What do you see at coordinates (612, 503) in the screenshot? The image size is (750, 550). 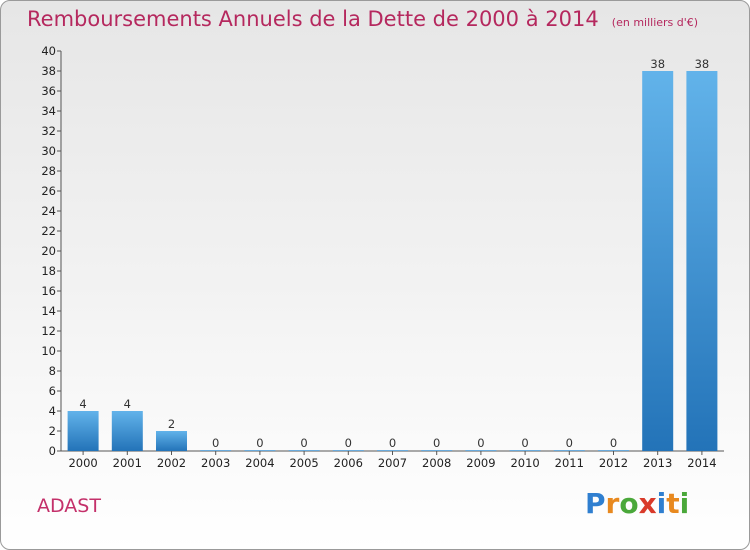 I see `logo-letter: r` at bounding box center [612, 503].